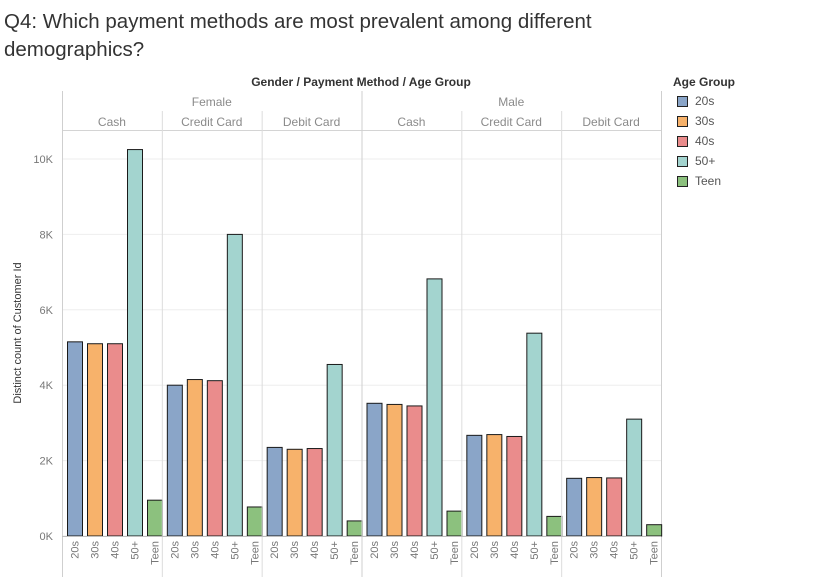 Image resolution: width=813 pixels, height=577 pixels. I want to click on bar-female-cash-30s, so click(95, 440).